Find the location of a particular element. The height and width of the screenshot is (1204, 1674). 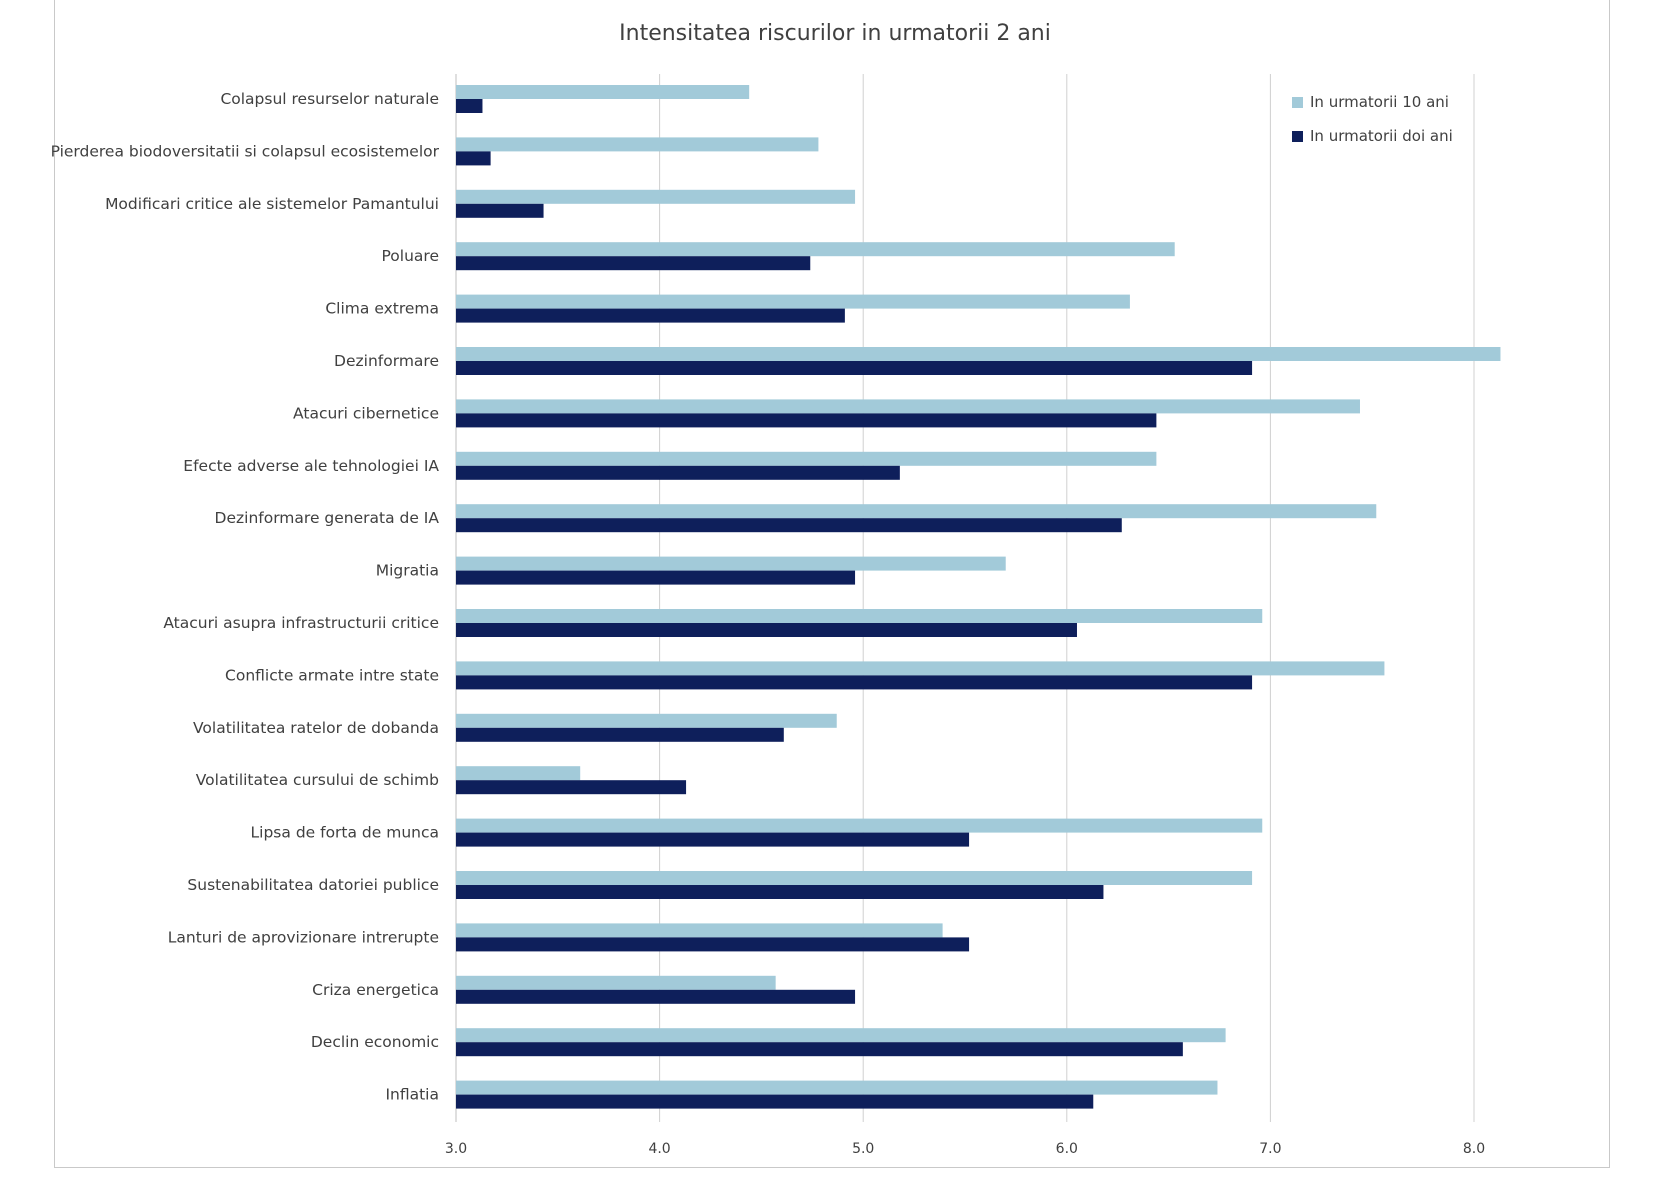

x-tick-label: 8.0 is located at coordinates (1474, 1149).